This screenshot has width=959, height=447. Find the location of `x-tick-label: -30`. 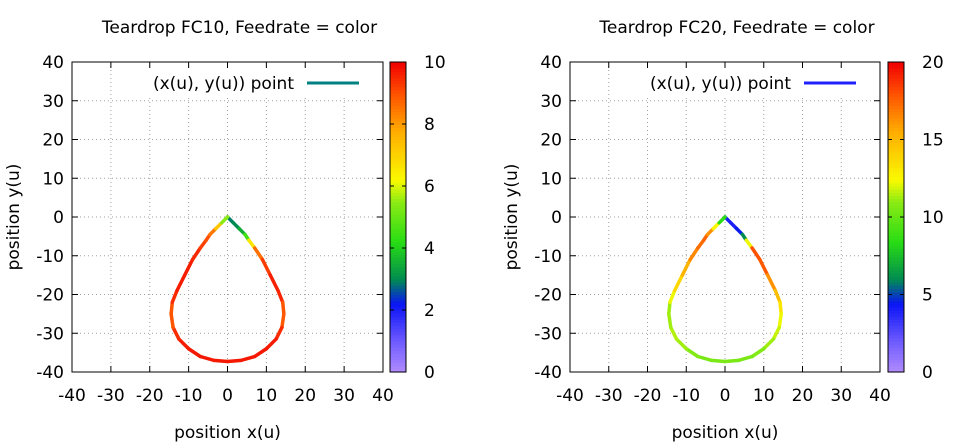

x-tick-label: -30 is located at coordinates (111, 396).